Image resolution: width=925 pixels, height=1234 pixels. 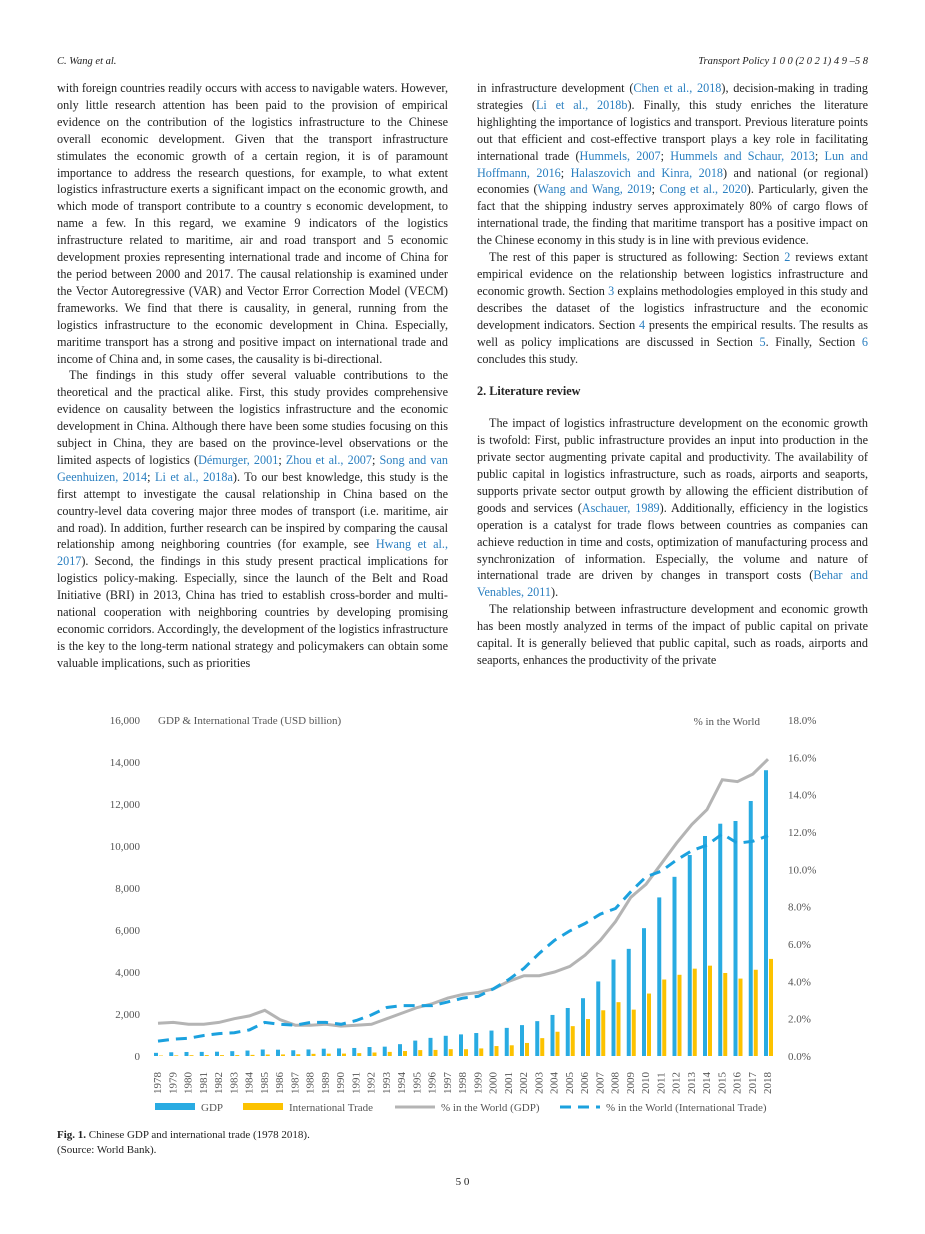 What do you see at coordinates (802, 796) in the screenshot?
I see `y2-tick-label: 14.0%` at bounding box center [802, 796].